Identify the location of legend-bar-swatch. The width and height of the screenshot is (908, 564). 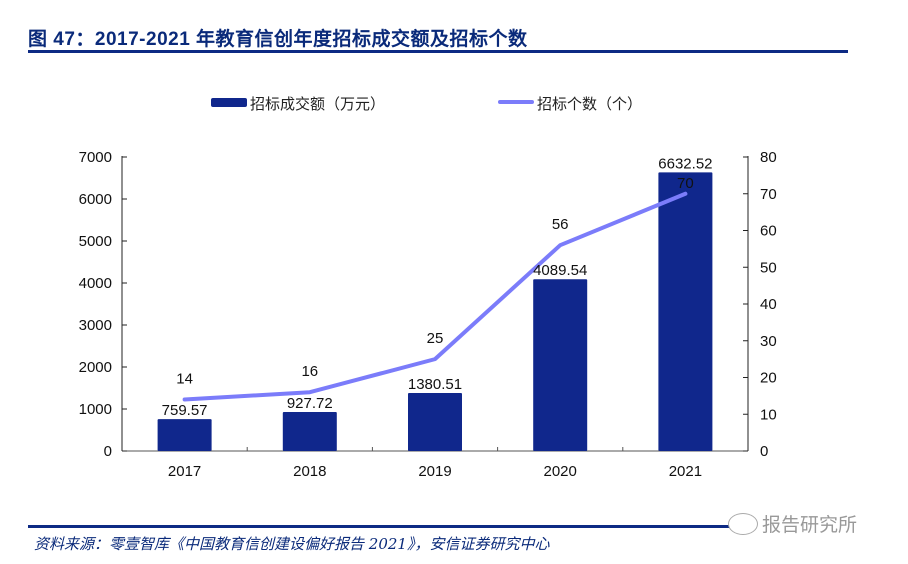
(229, 102).